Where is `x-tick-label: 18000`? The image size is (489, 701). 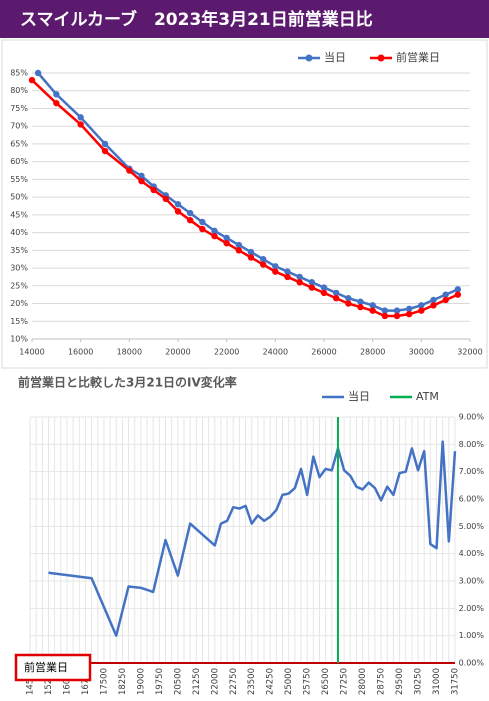
x-tick-label: 18000 is located at coordinates (129, 352).